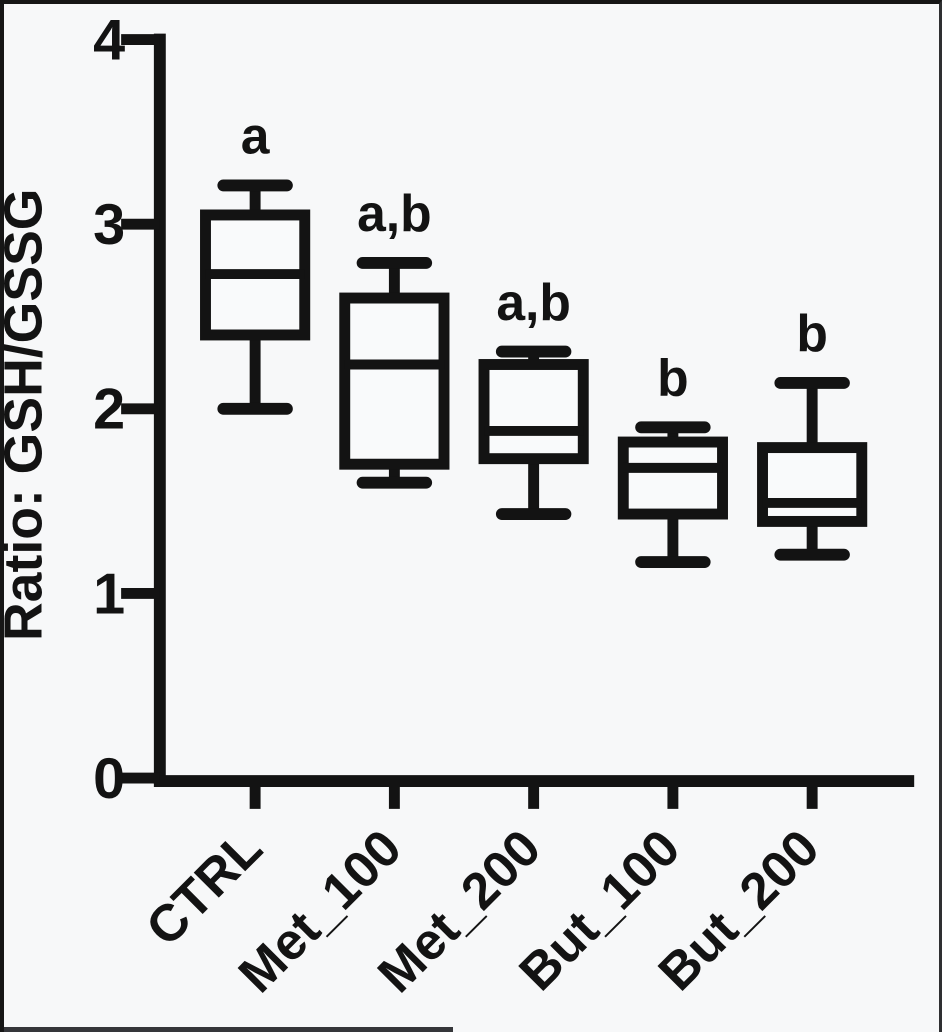 Image resolution: width=942 pixels, height=1032 pixels. I want to click on y-axis-title: Ratio: GSH/GSSG, so click(29, 415).